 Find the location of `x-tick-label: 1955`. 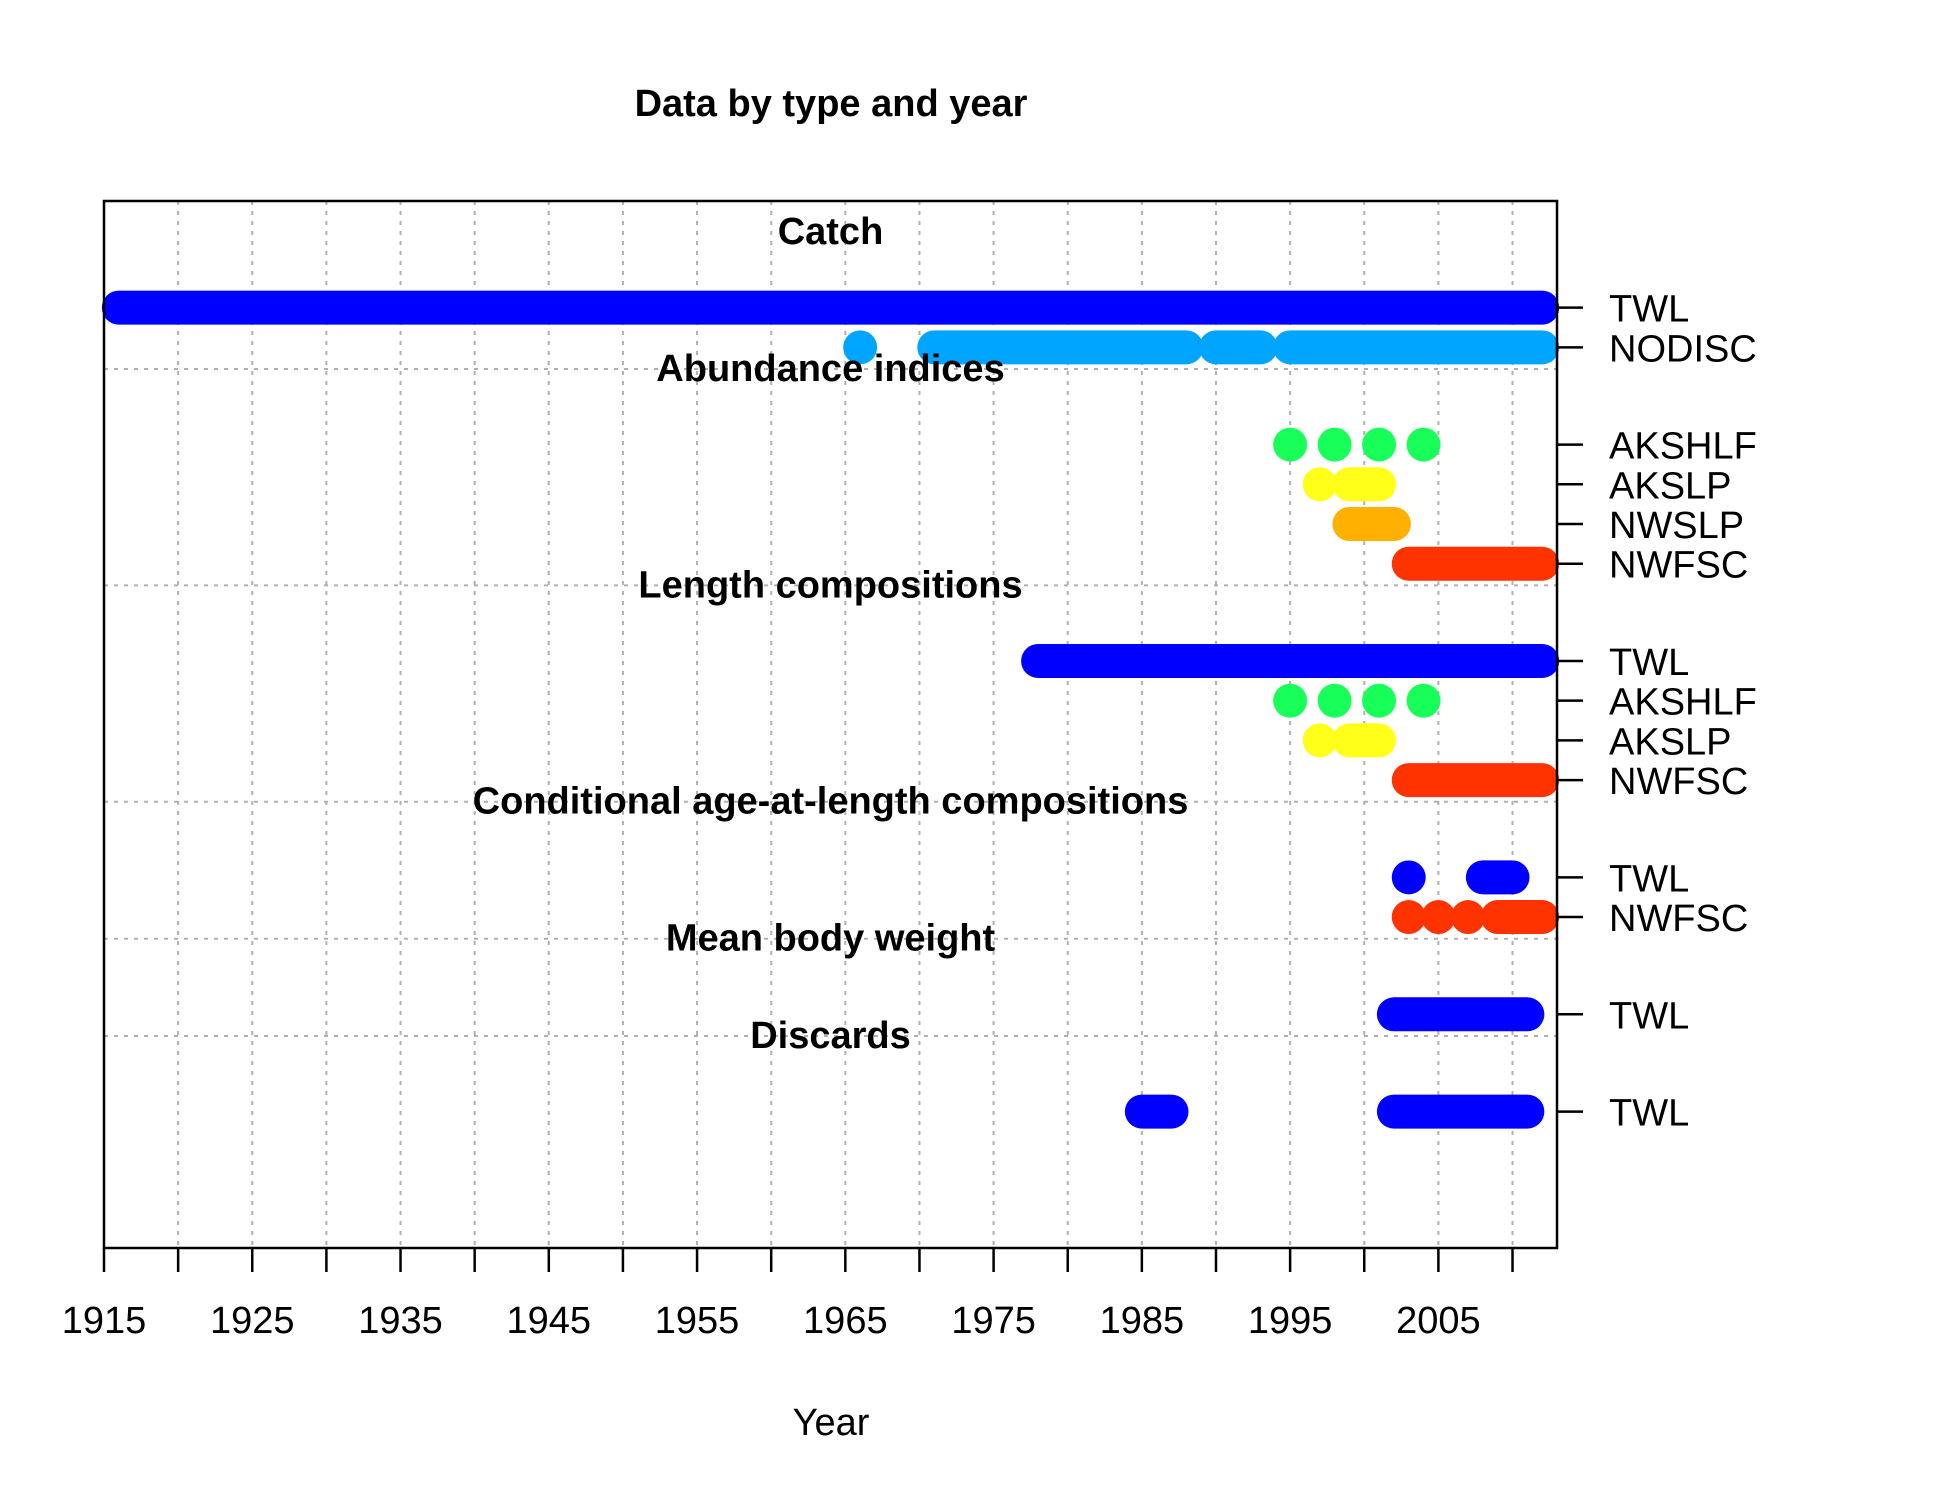

x-tick-label: 1955 is located at coordinates (697, 1321).